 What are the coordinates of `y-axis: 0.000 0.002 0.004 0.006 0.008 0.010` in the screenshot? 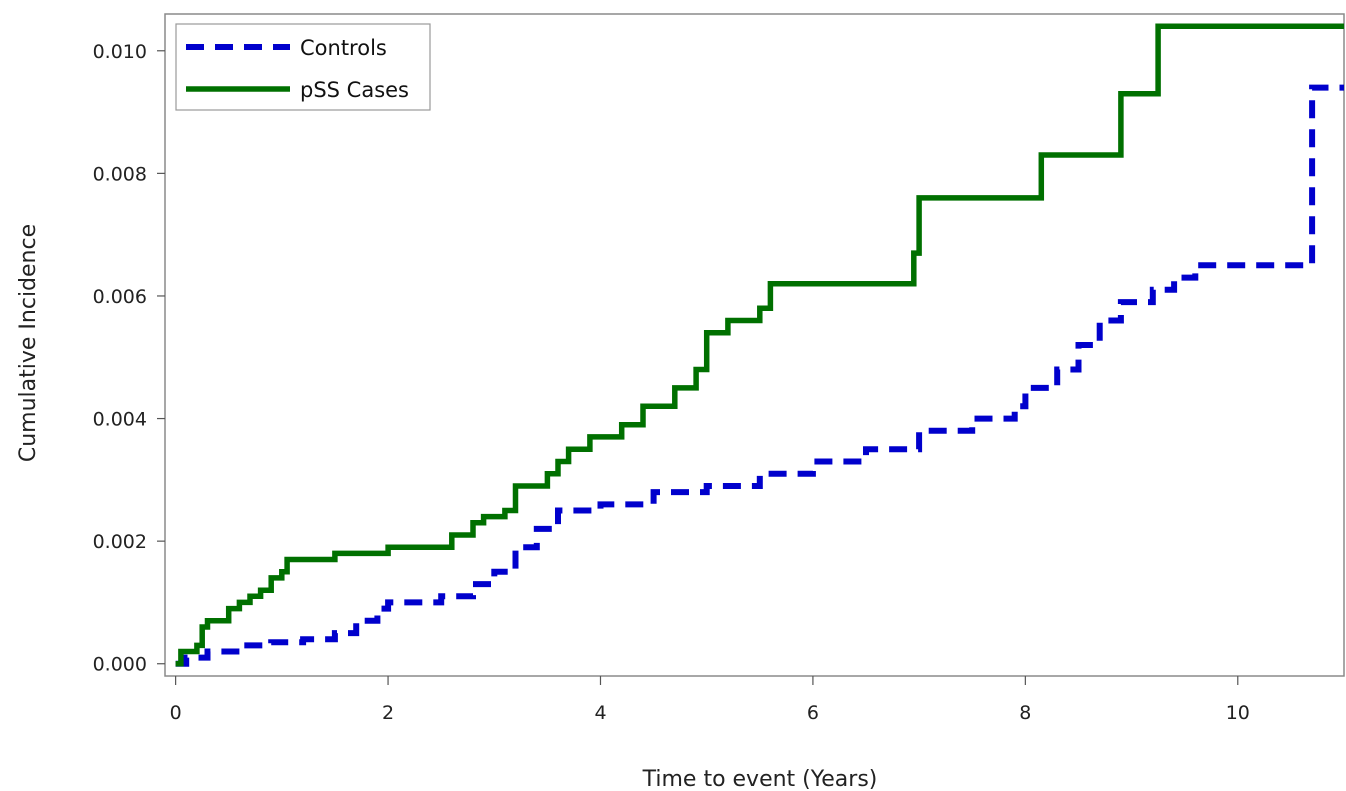 It's located at (129, 358).